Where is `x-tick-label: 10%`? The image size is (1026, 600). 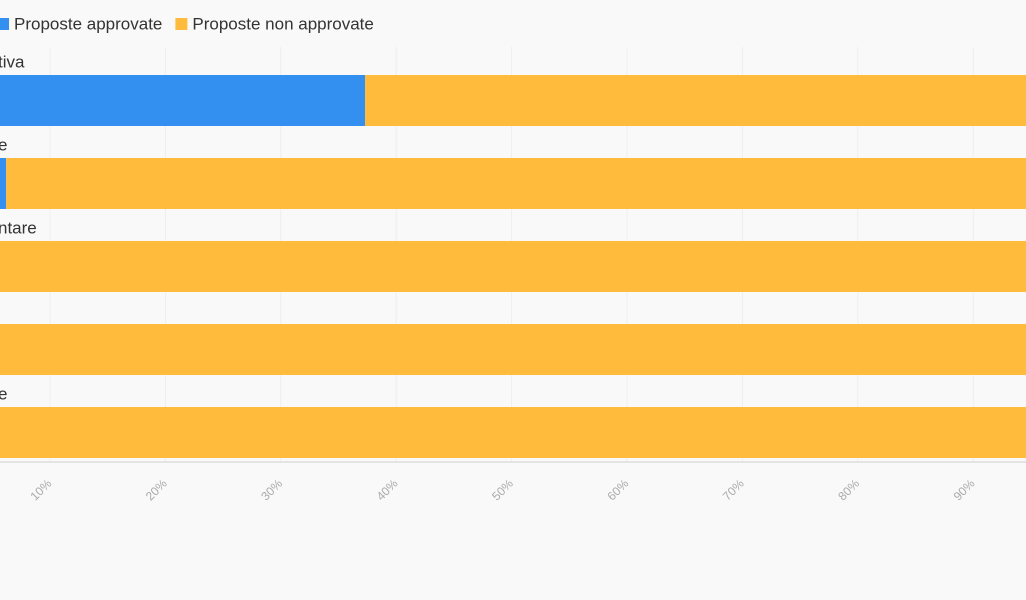
x-tick-label: 10% is located at coordinates (40, 489).